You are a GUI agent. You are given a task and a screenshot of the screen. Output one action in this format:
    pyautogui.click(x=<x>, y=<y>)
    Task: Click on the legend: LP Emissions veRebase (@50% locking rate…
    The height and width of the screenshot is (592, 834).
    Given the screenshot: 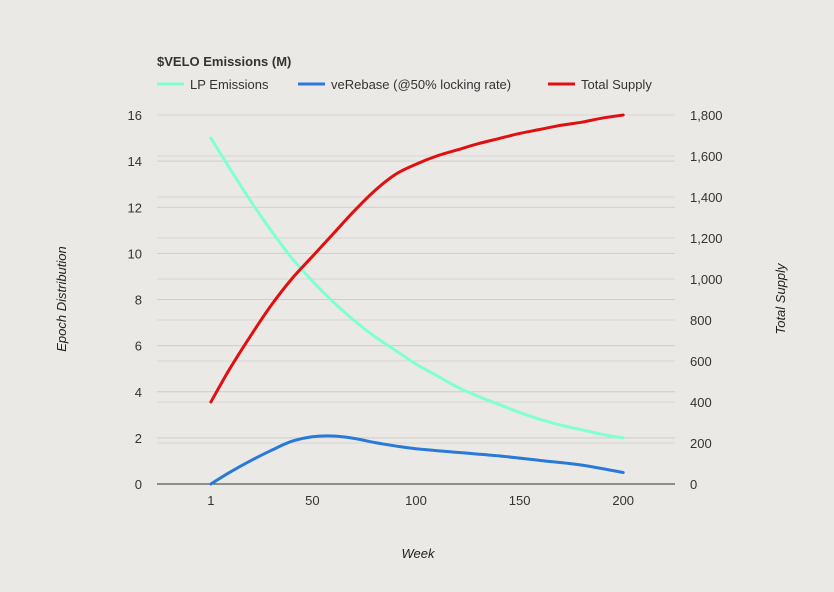 What is the action you would take?
    pyautogui.click(x=404, y=84)
    